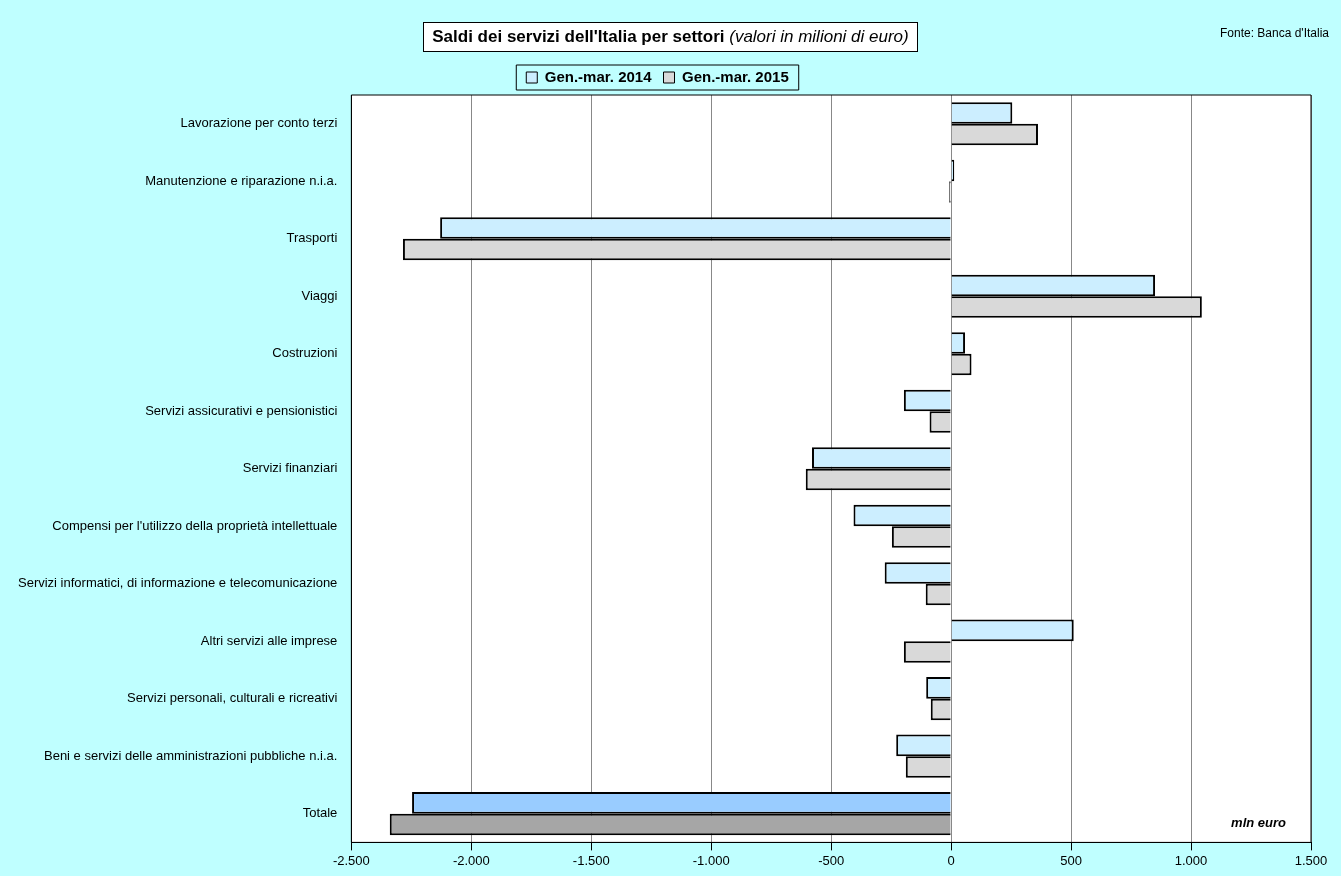 The height and width of the screenshot is (876, 1341). I want to click on x-tick-label: 1.500, so click(1311, 860).